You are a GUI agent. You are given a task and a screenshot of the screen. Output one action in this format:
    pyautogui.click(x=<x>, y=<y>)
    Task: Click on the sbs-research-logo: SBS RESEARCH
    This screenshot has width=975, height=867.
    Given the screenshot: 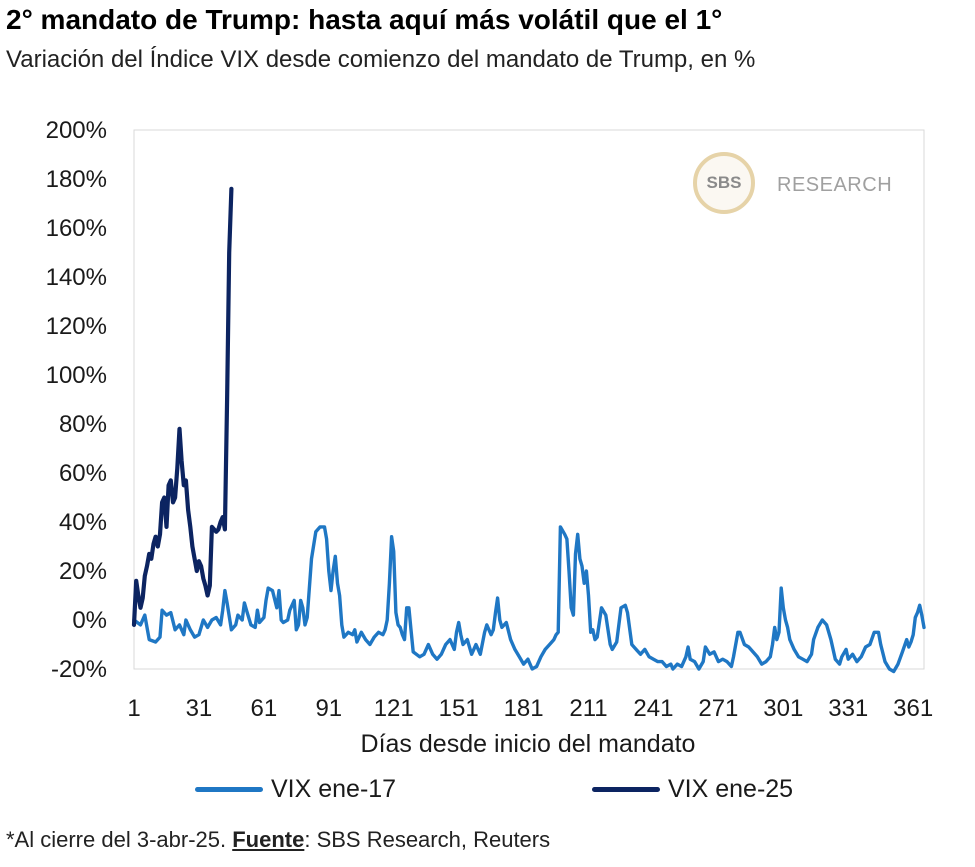 What is the action you would take?
    pyautogui.click(x=803, y=188)
    